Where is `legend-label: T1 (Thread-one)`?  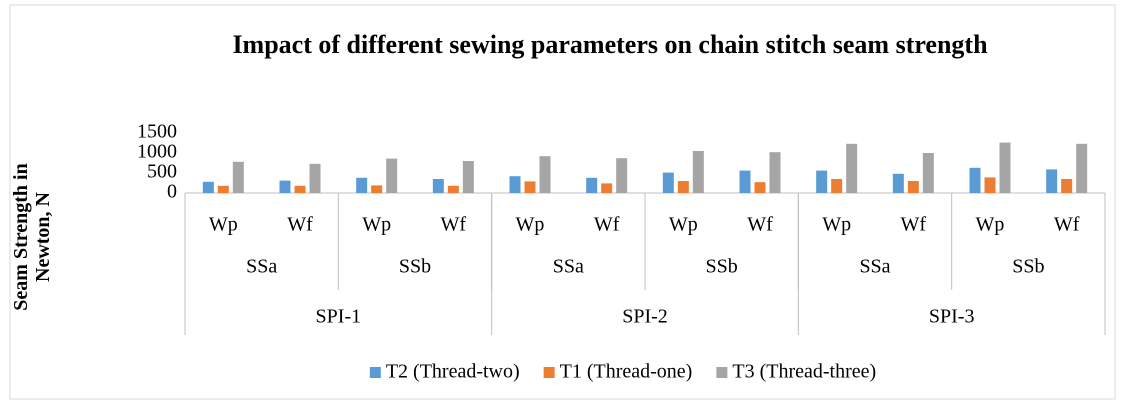
legend-label: T1 (Thread-one) is located at coordinates (626, 372).